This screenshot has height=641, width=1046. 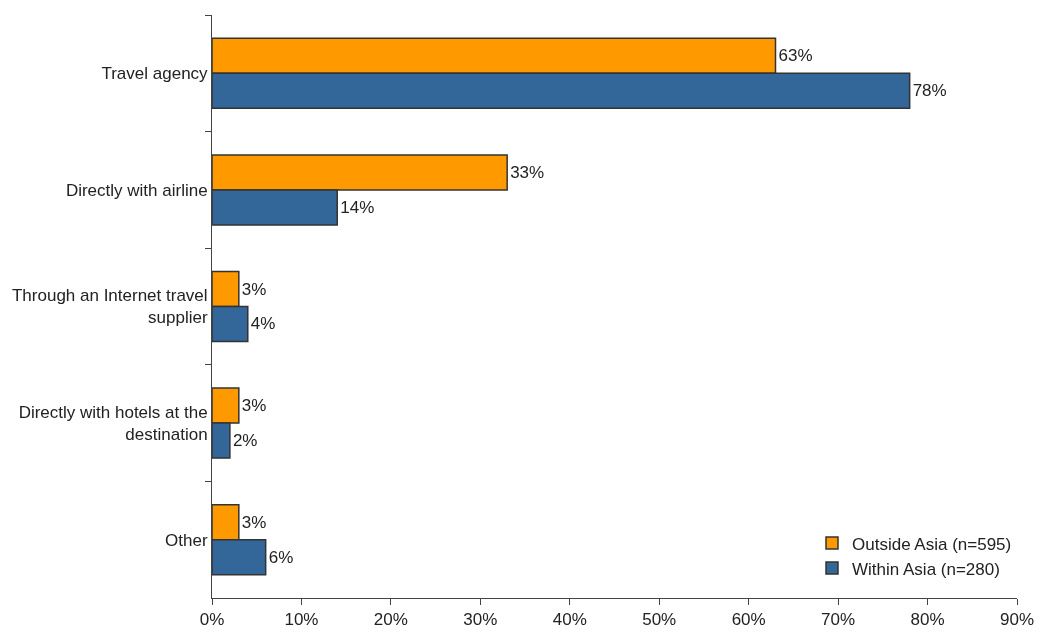 What do you see at coordinates (659, 620) in the screenshot?
I see `x-tick-label: 50%` at bounding box center [659, 620].